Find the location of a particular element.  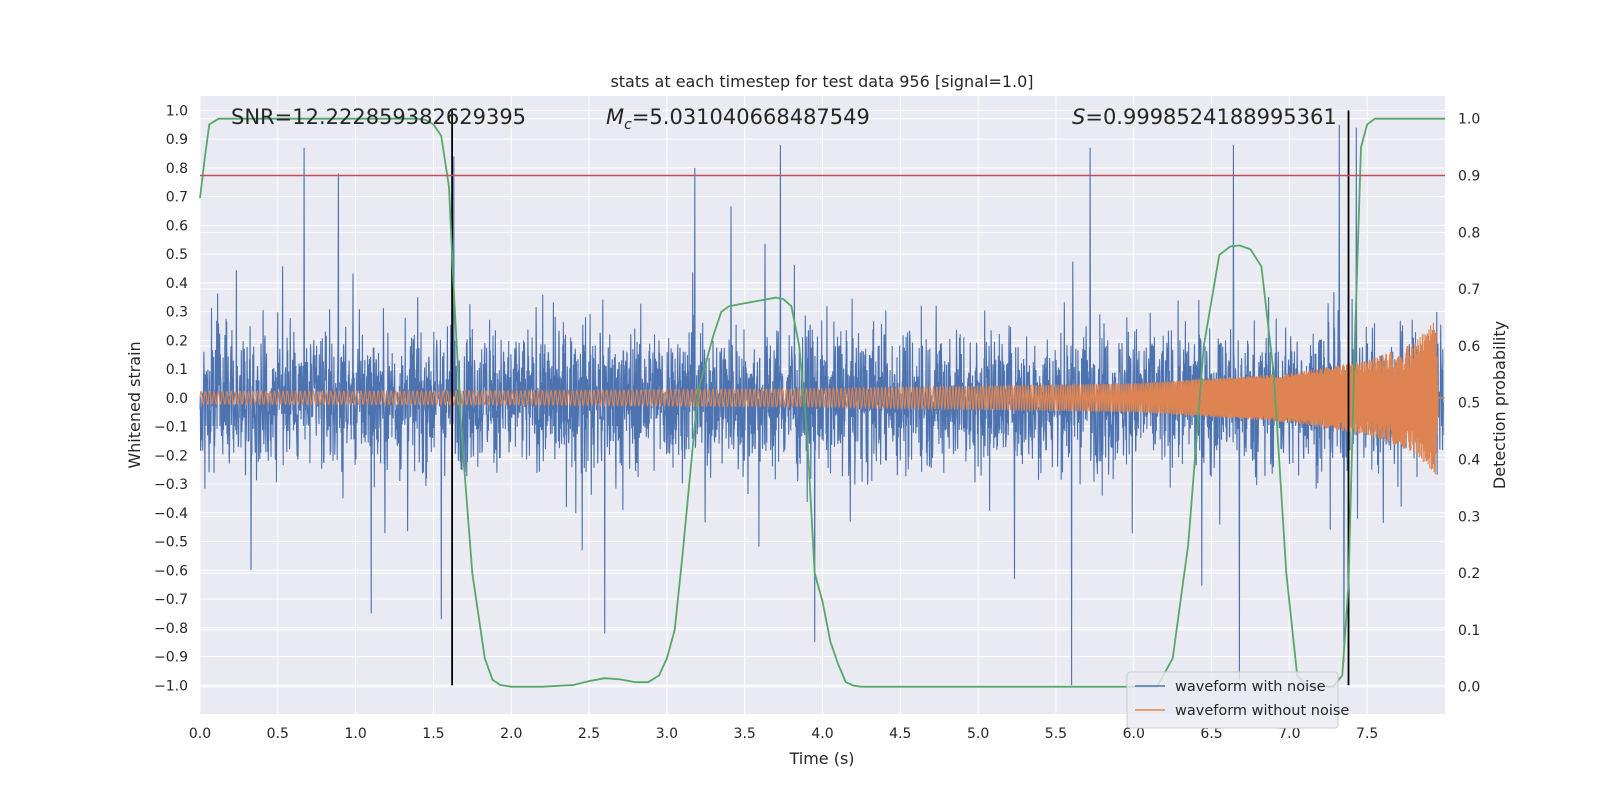

y2-tick-label: 0.0 is located at coordinates (1469, 688).